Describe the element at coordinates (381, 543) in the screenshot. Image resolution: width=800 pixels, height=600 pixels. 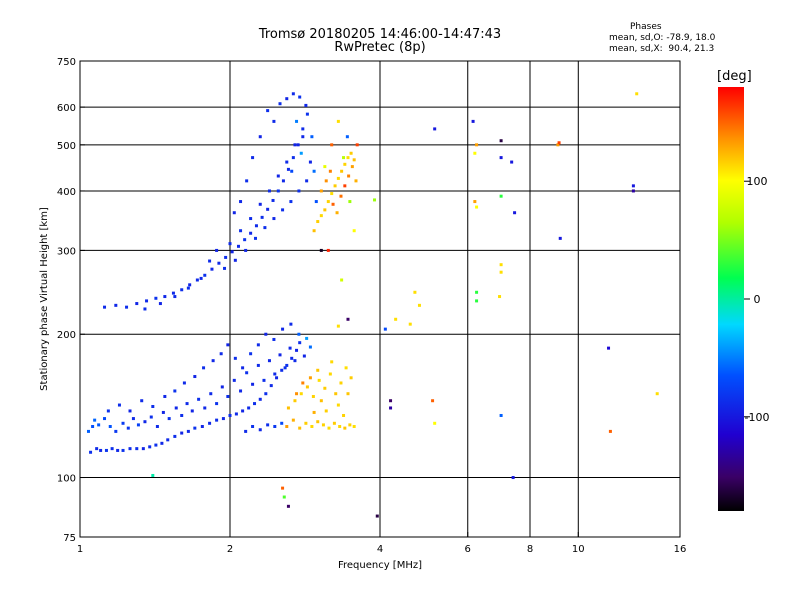
I see `x-axis-ticks: 1 2 4 6 8 10 16` at that location.